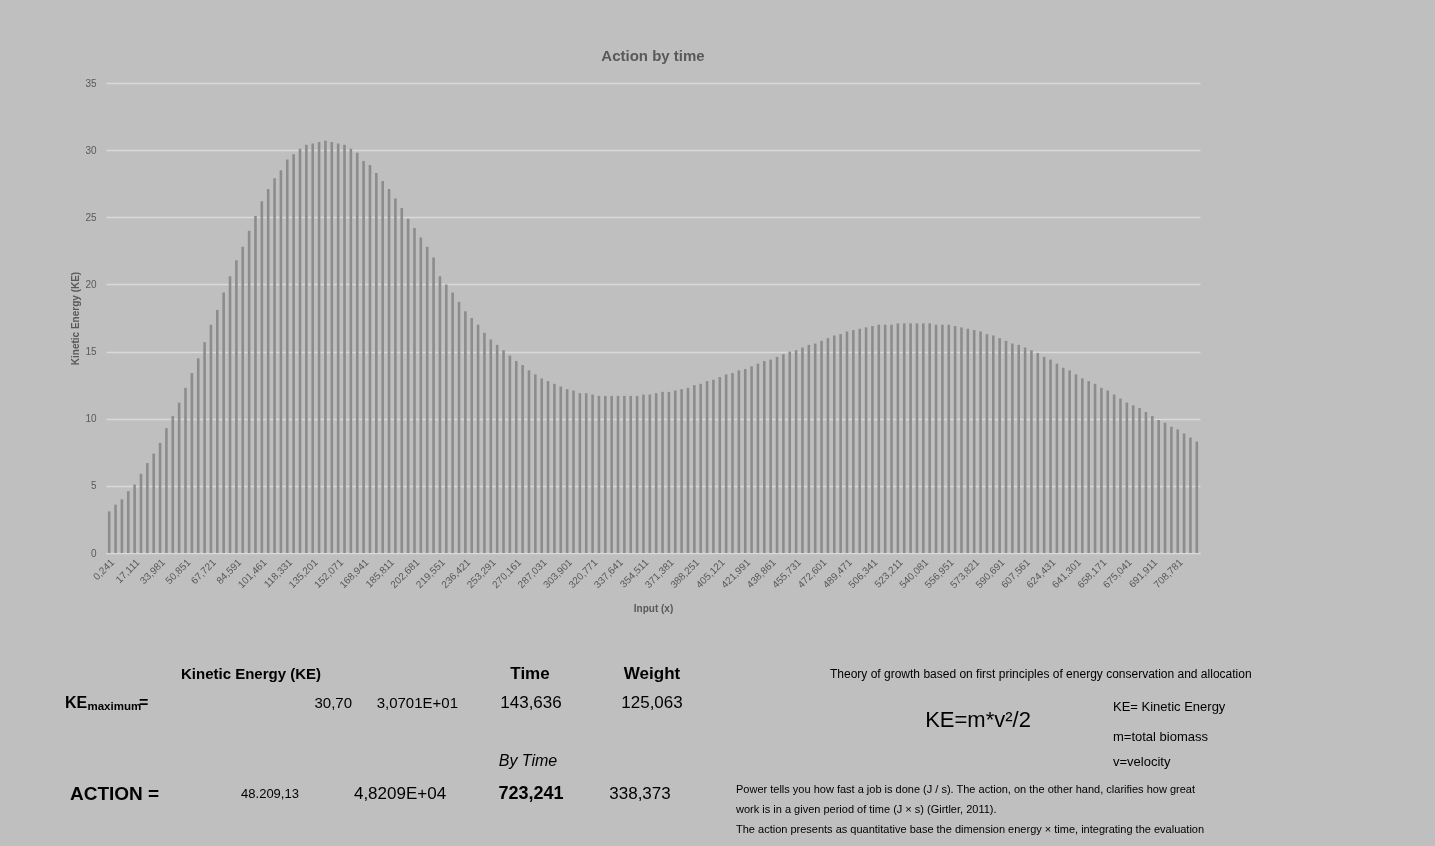  I want to click on text: Time, so click(530, 673).